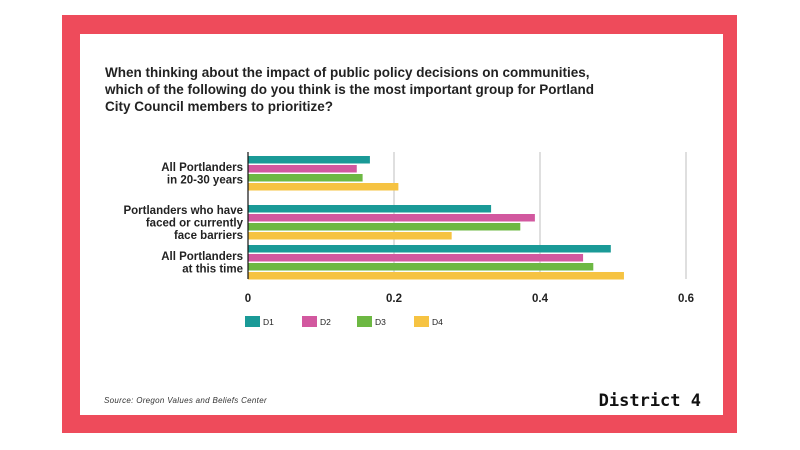  I want to click on legend-swatch-d4, so click(421, 321).